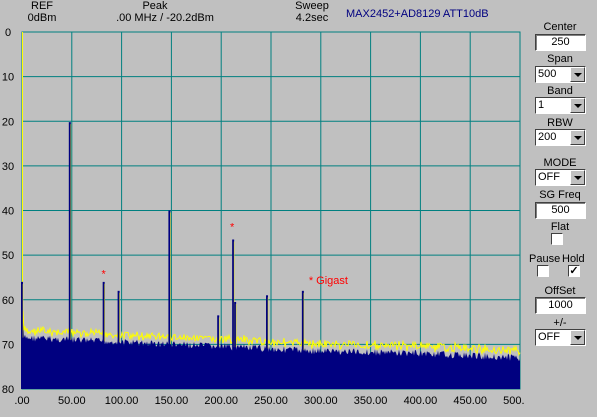 Image resolution: width=597 pixels, height=417 pixels. I want to click on y-tick-label: 70, so click(8, 345).